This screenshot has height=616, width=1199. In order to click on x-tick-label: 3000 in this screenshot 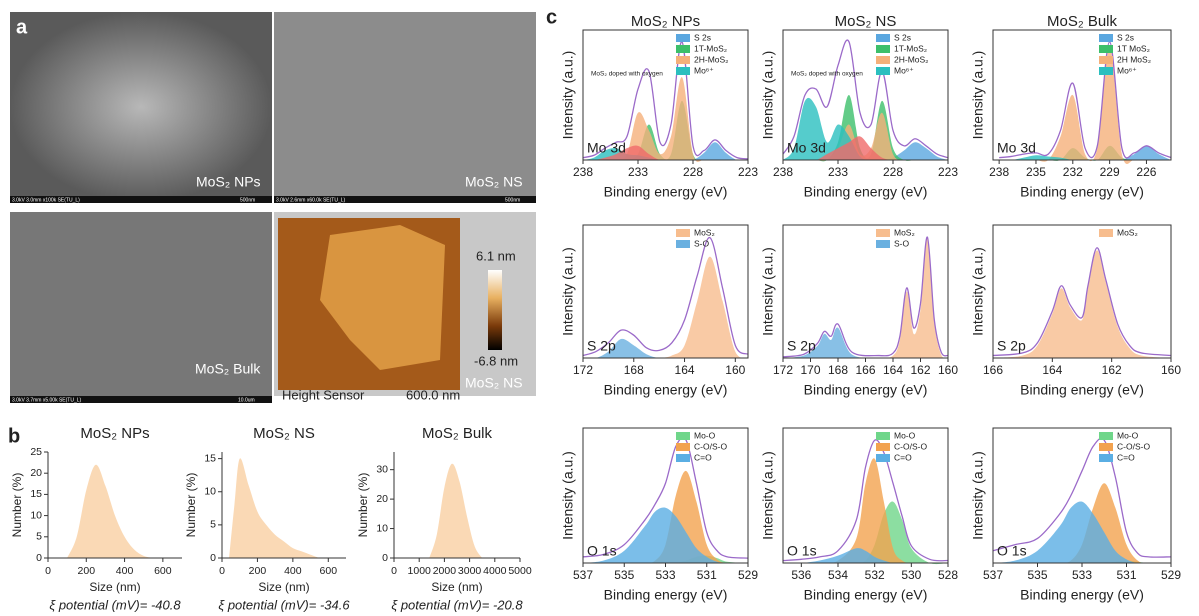, I will do `click(470, 571)`.